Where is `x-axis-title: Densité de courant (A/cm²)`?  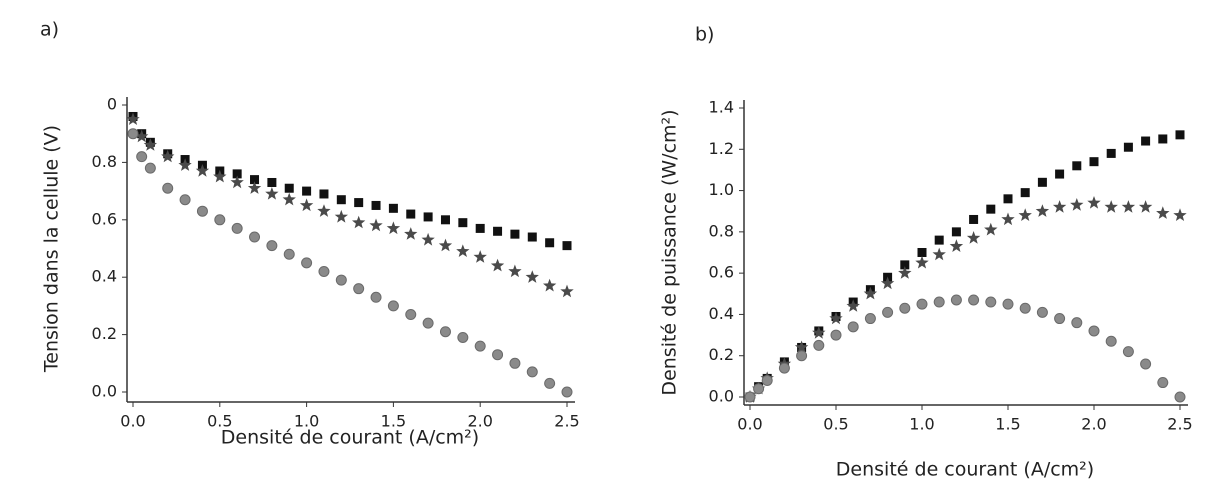
x-axis-title: Densité de courant (A/cm²) is located at coordinates (350, 438).